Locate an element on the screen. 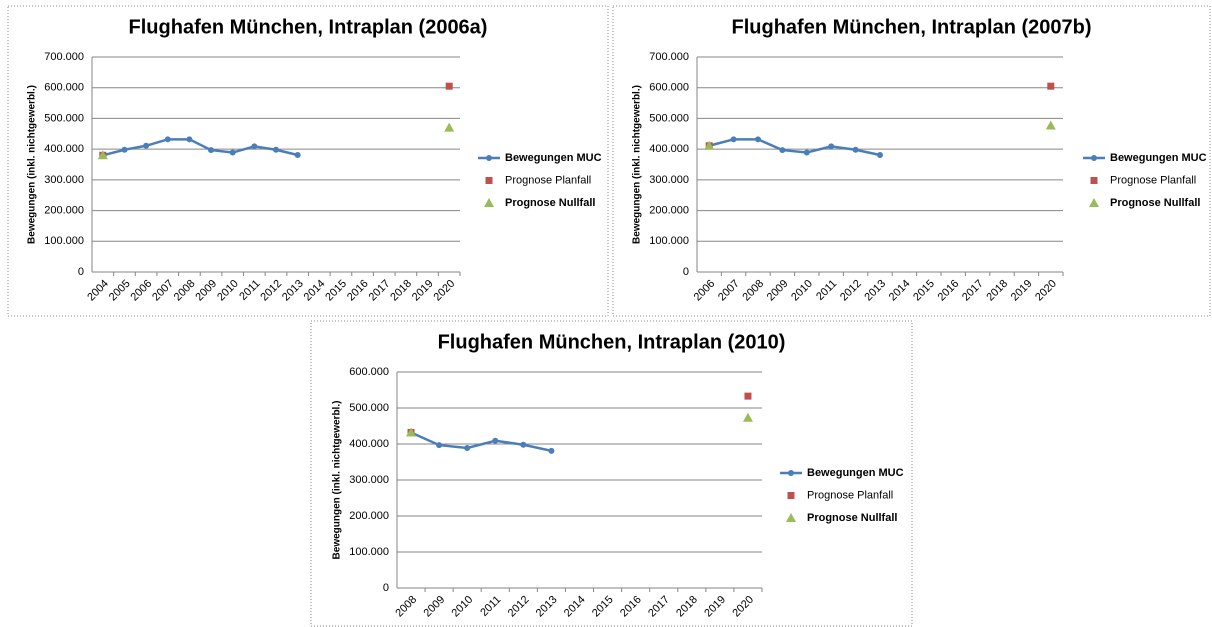  chart-title: Flughafen München, Intraplan (2006a) is located at coordinates (308, 27).